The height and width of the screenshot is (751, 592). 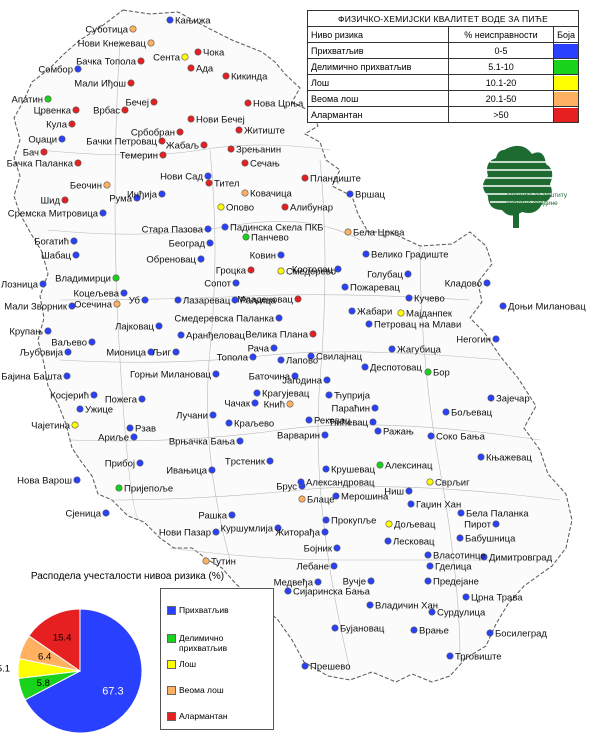 What do you see at coordinates (121, 142) in the screenshot?
I see `place-label: Бачки Петровац` at bounding box center [121, 142].